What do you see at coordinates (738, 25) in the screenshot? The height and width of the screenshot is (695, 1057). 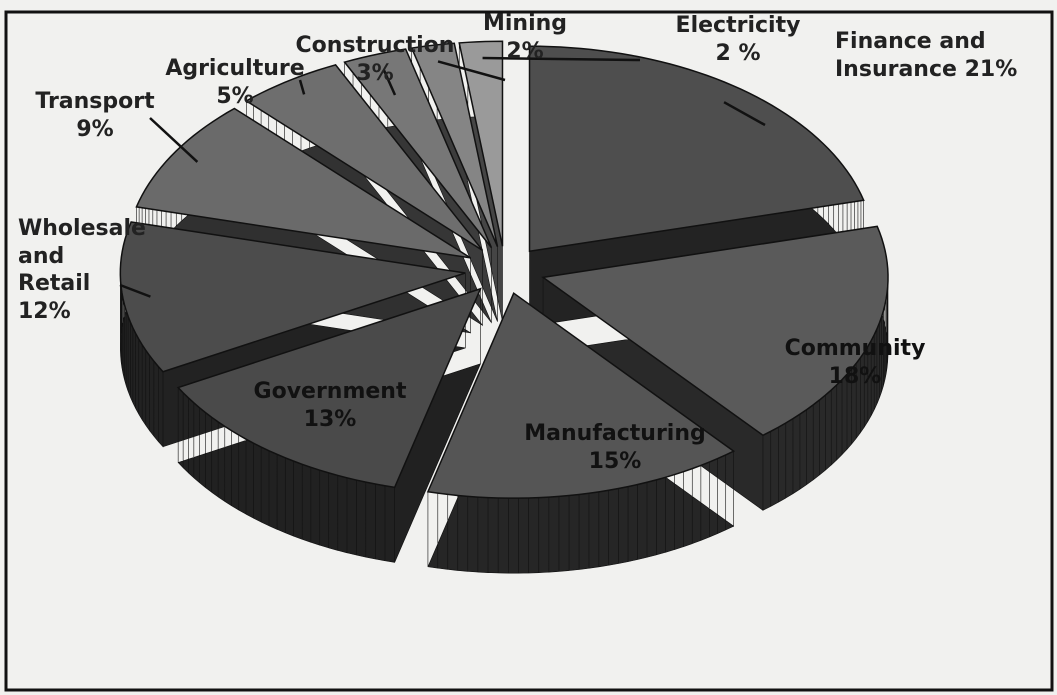 I see `category-label: Electricity` at bounding box center [738, 25].